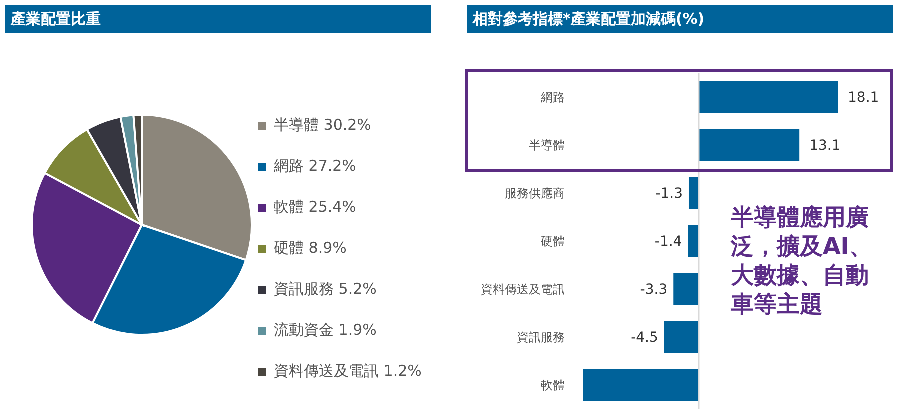 This screenshot has width=900, height=418. What do you see at coordinates (680, 19) in the screenshot?
I see `chart-title: 相對參考指標*產業配置加減碼(%)` at bounding box center [680, 19].